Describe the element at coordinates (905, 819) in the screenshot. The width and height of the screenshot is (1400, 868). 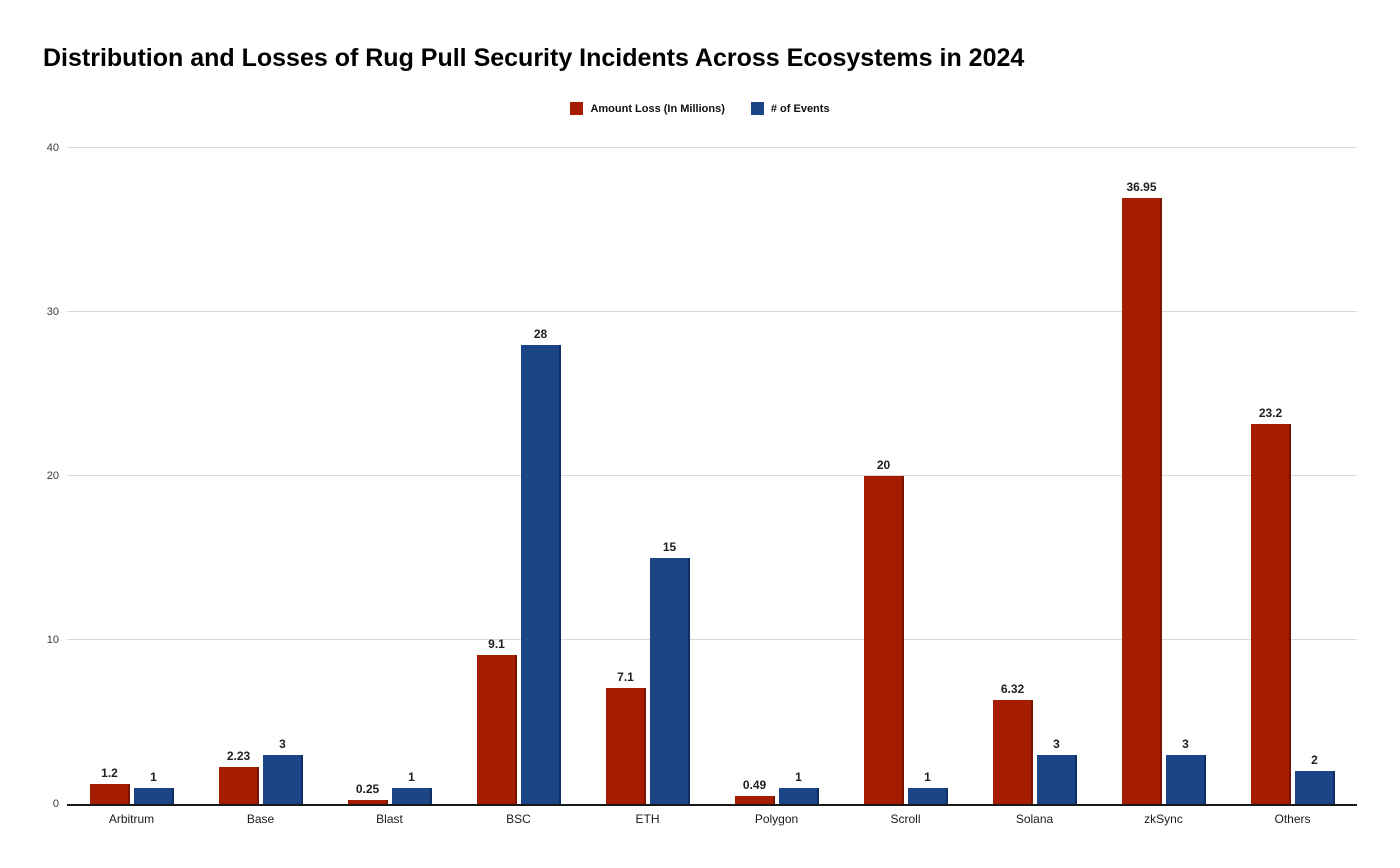
I see `x-axis-label-scroll: Scroll` at that location.